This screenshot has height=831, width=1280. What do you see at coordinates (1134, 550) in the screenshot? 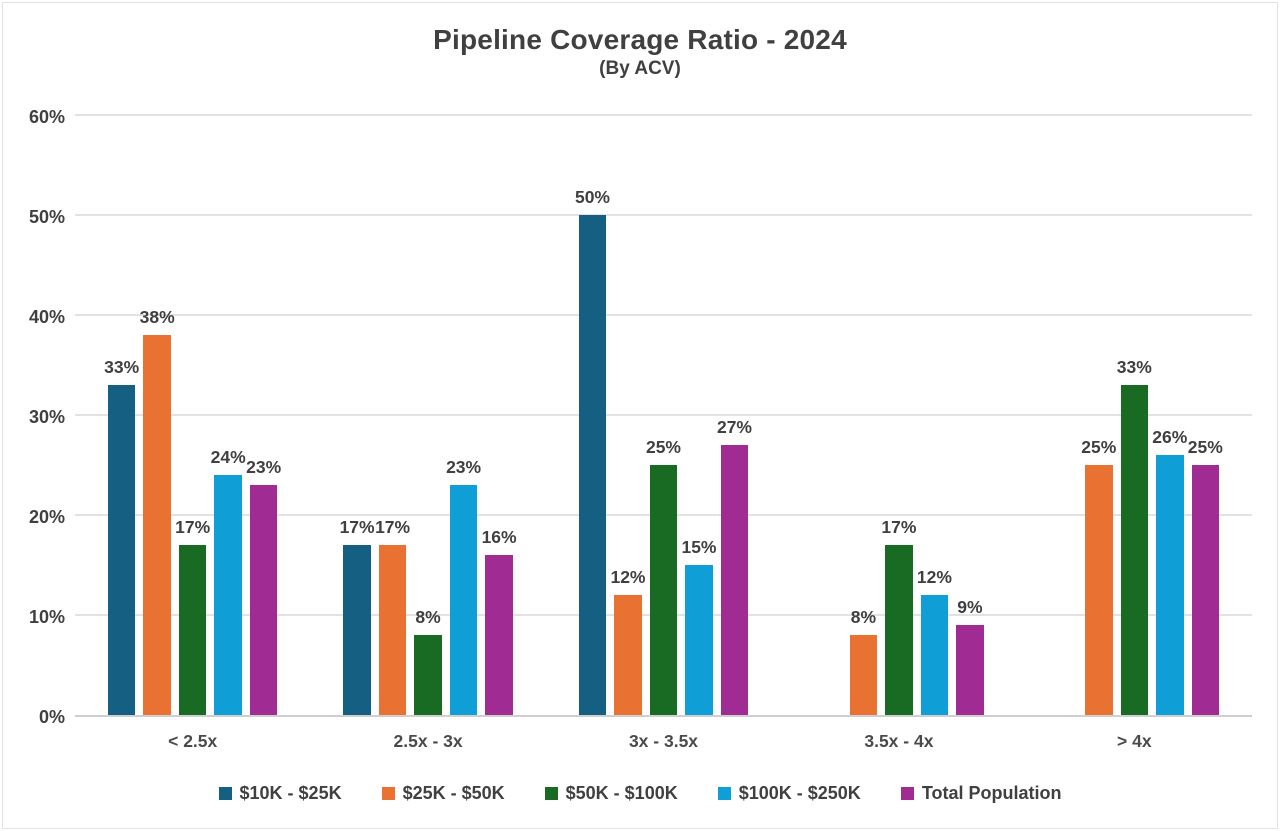
I see `bar-s3-c5` at bounding box center [1134, 550].